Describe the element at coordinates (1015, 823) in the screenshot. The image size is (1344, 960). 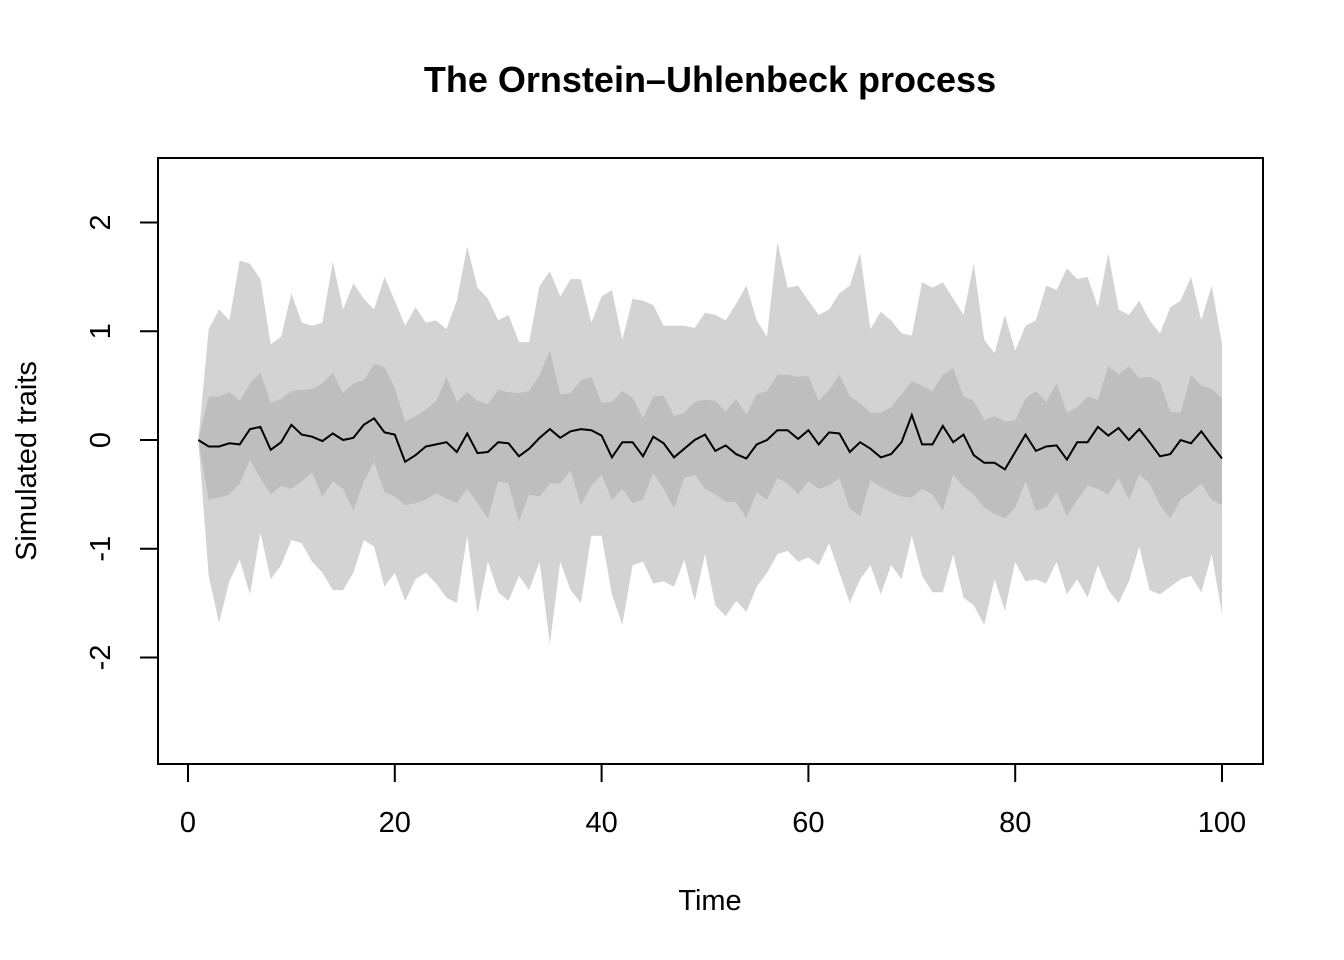
I see `x-tick-label: 80` at that location.